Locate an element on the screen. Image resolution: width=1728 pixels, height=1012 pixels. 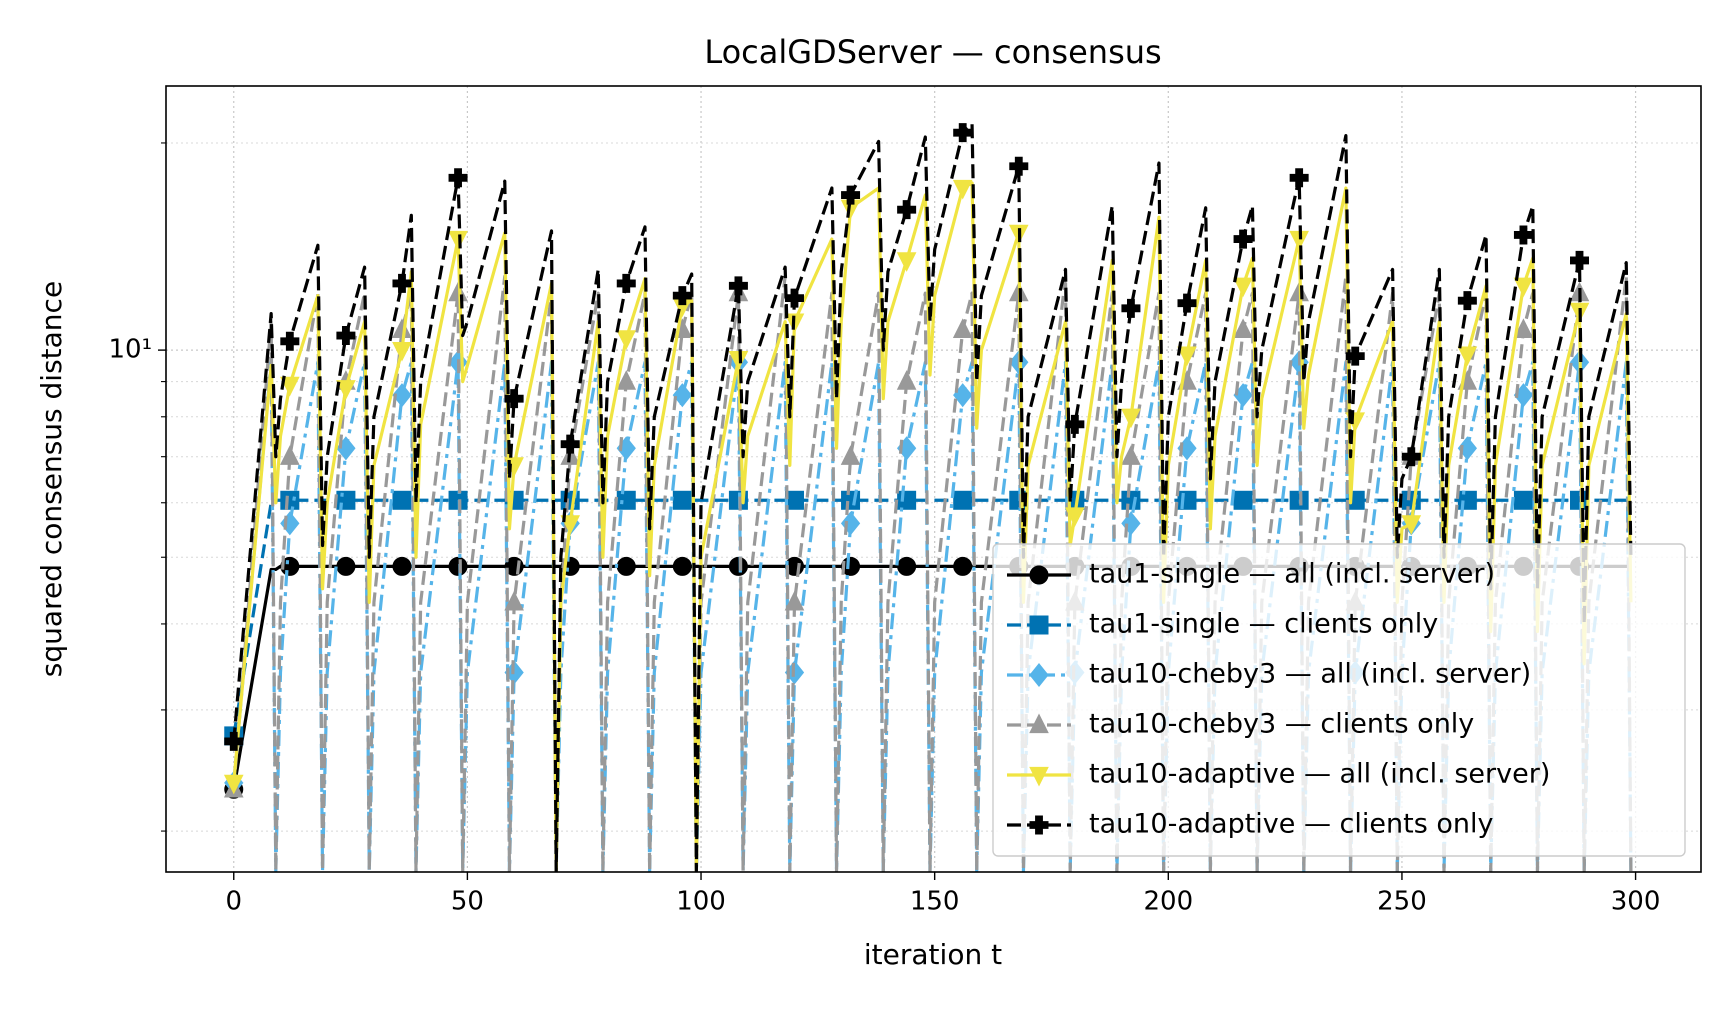
x-tick-label: 300 is located at coordinates (1636, 902).